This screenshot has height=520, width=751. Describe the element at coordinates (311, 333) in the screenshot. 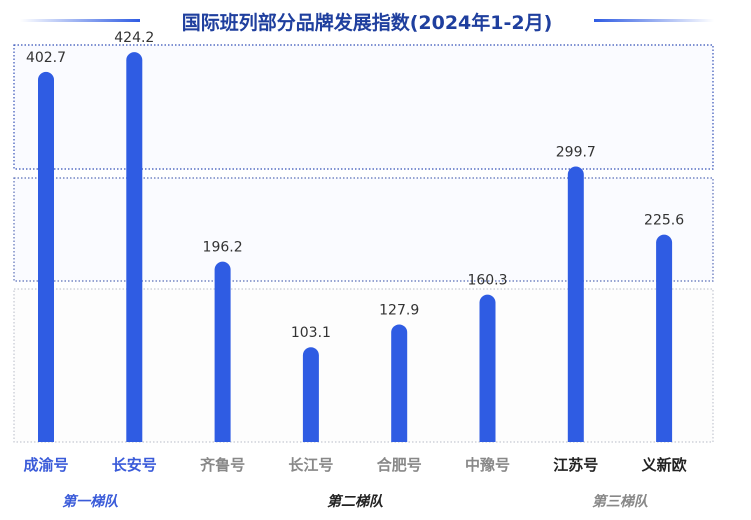

I see `value-label-3: 103.1` at that location.